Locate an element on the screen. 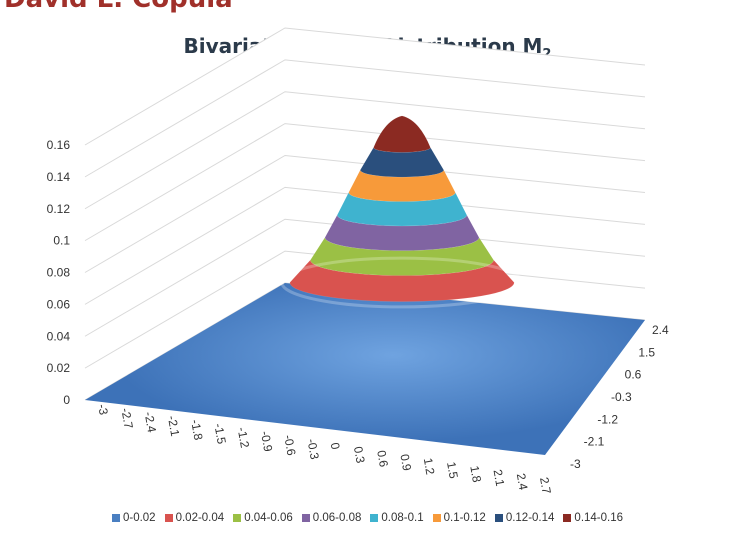 The height and width of the screenshot is (534, 735). z-tick-label: 0.16 is located at coordinates (59, 145).